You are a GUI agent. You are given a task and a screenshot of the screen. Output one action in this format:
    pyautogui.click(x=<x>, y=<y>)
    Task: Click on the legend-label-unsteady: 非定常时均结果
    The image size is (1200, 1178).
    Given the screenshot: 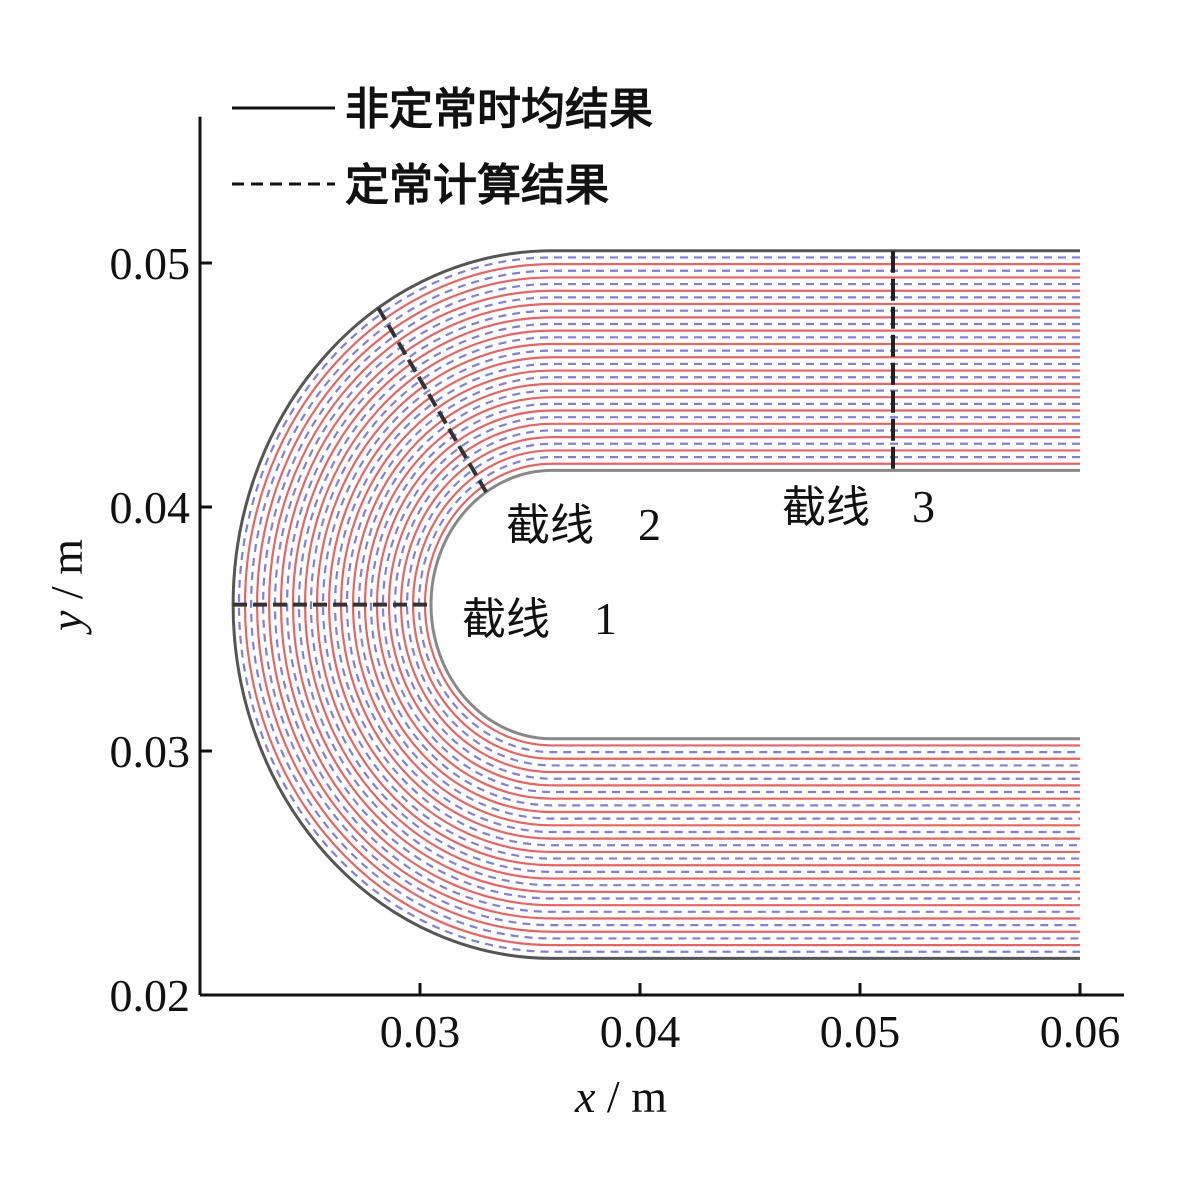 What is the action you would take?
    pyautogui.click(x=499, y=109)
    